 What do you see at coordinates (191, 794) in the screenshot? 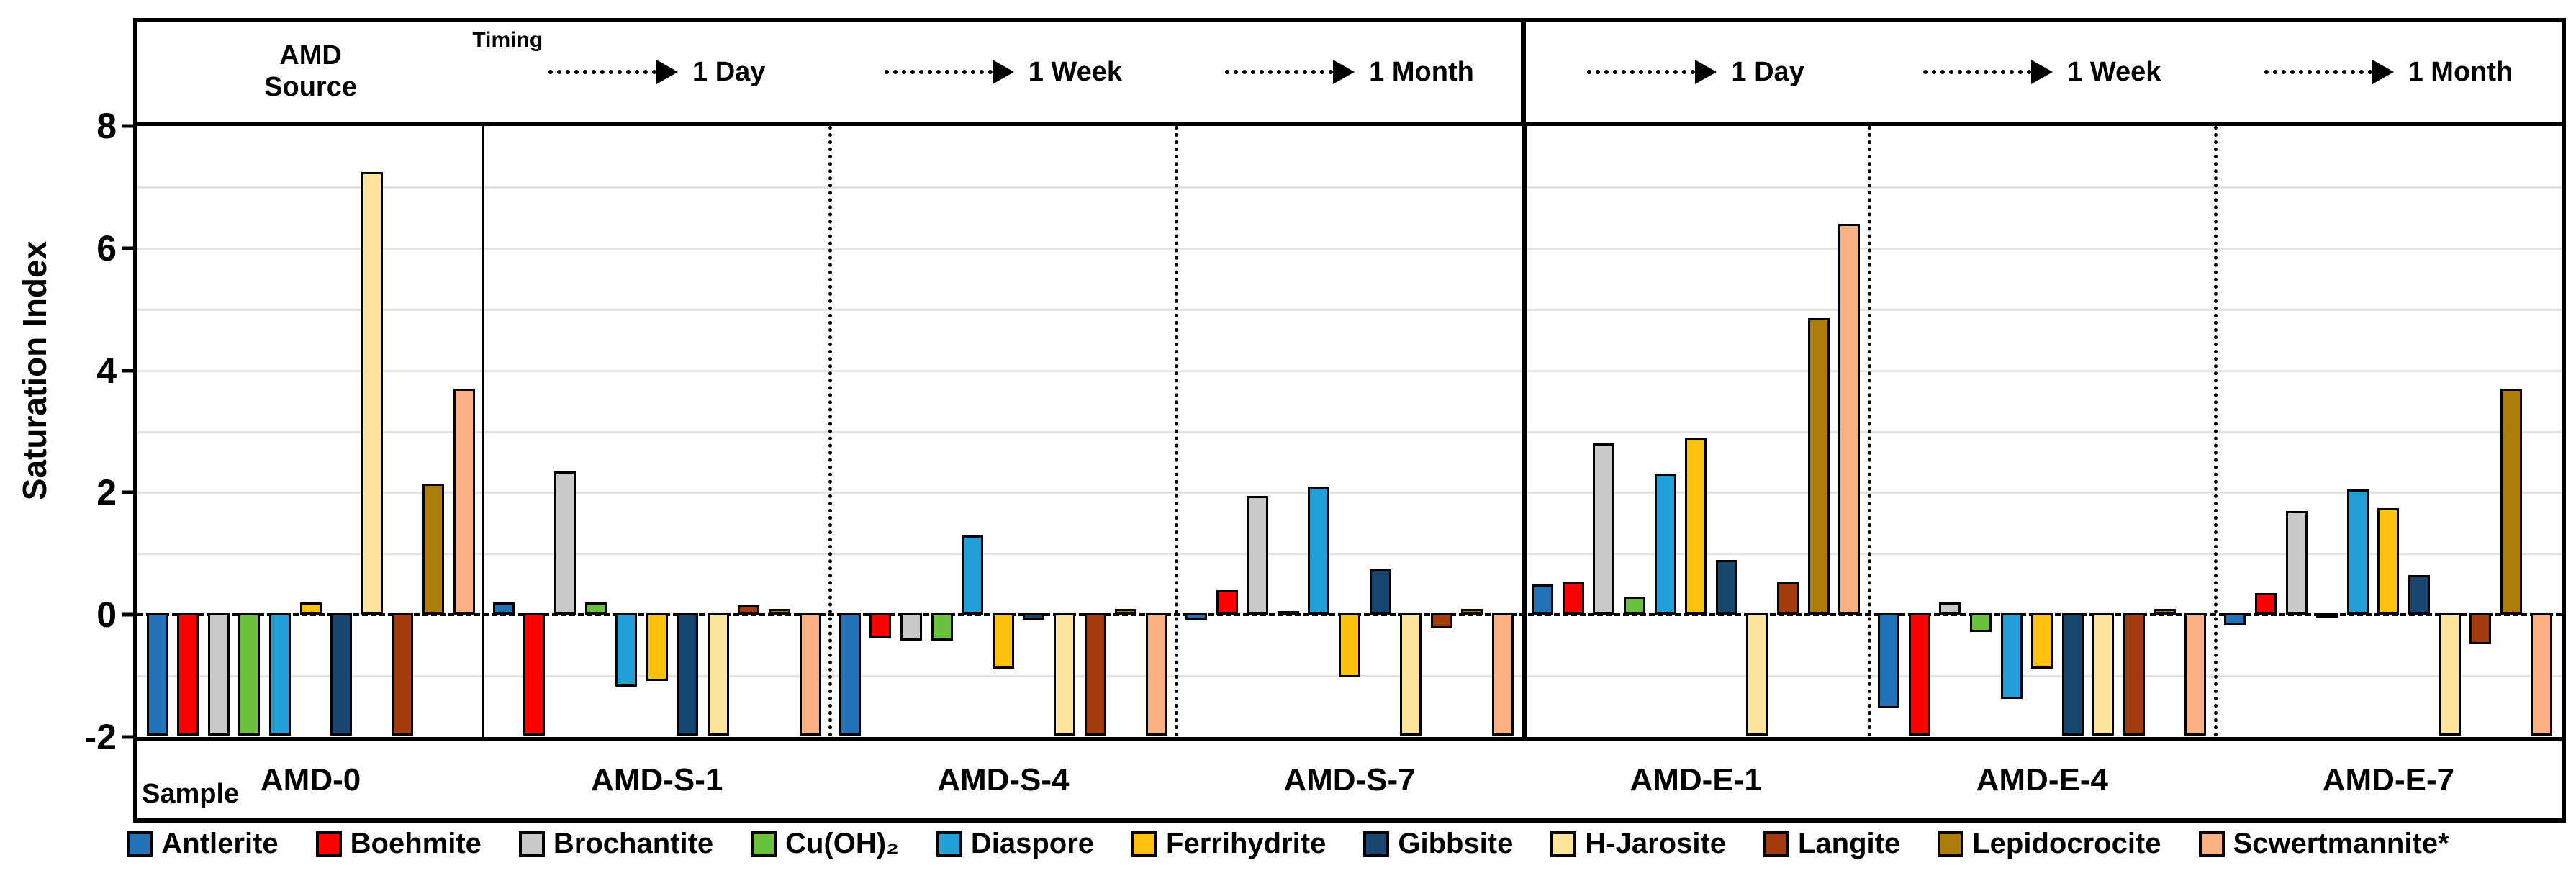
I see `sample-axis-label: Sample` at bounding box center [191, 794].